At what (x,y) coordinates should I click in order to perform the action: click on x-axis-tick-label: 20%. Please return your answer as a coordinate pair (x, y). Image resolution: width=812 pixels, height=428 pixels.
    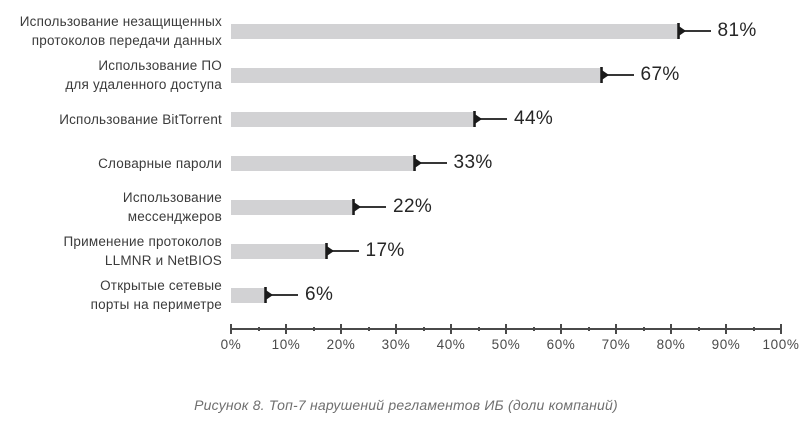
    Looking at the image, I should click on (341, 344).